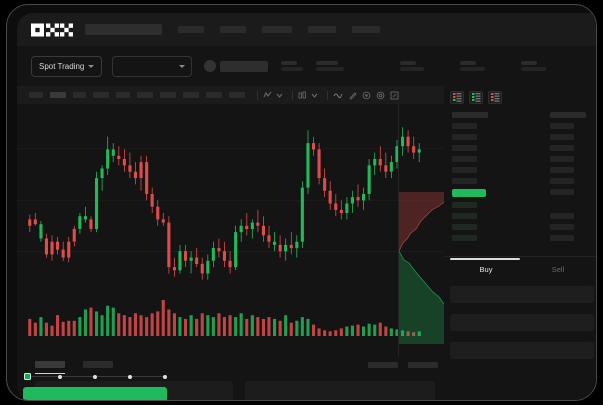 The height and width of the screenshot is (405, 603). What do you see at coordinates (123, 29) in the screenshot?
I see `global-search-input` at bounding box center [123, 29].